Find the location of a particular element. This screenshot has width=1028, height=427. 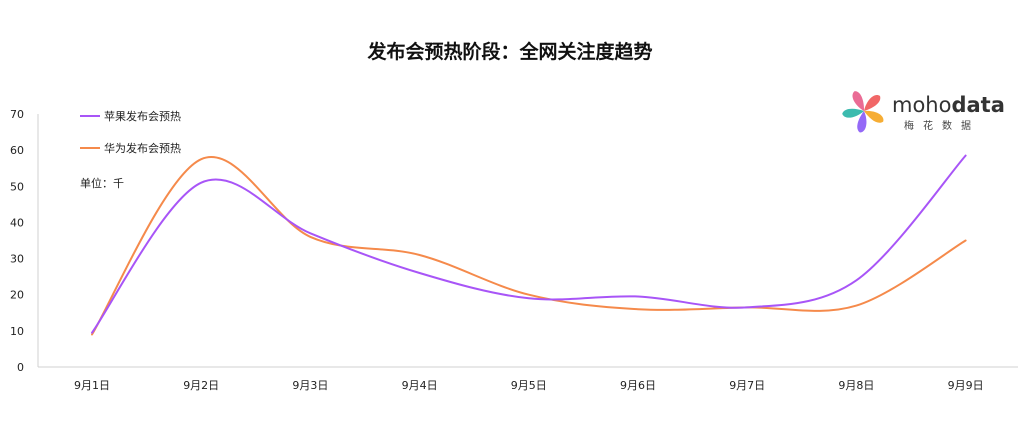

legend-label: 苹果发布会预热 is located at coordinates (142, 116).